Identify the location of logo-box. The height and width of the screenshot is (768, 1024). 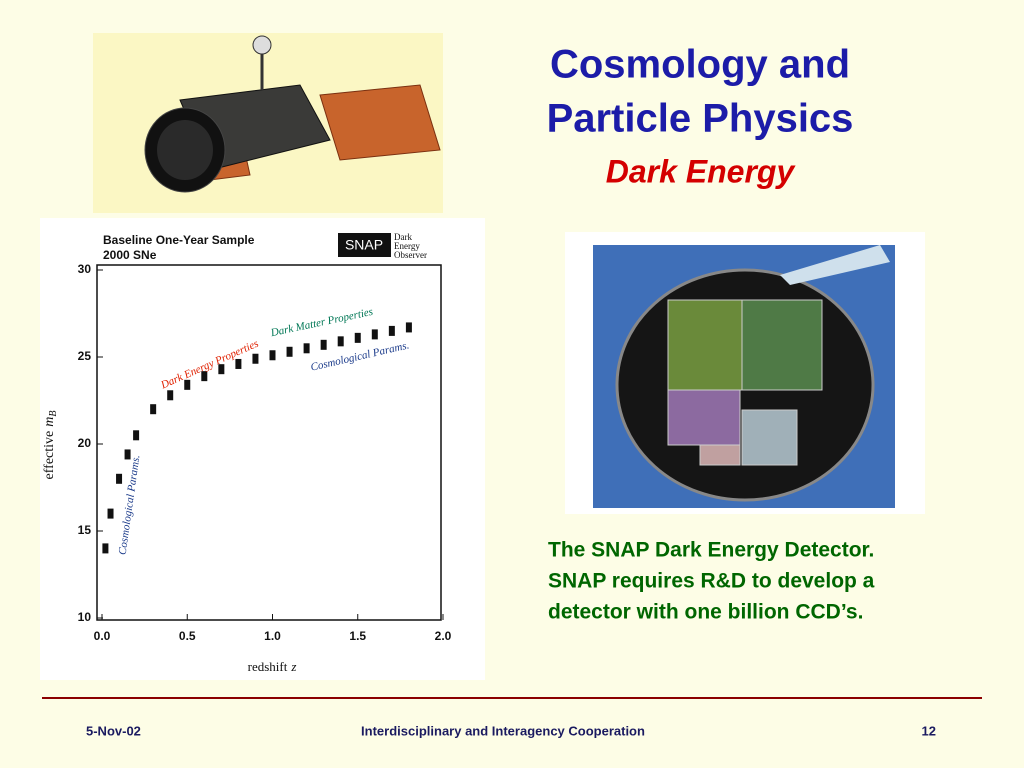
(364, 245).